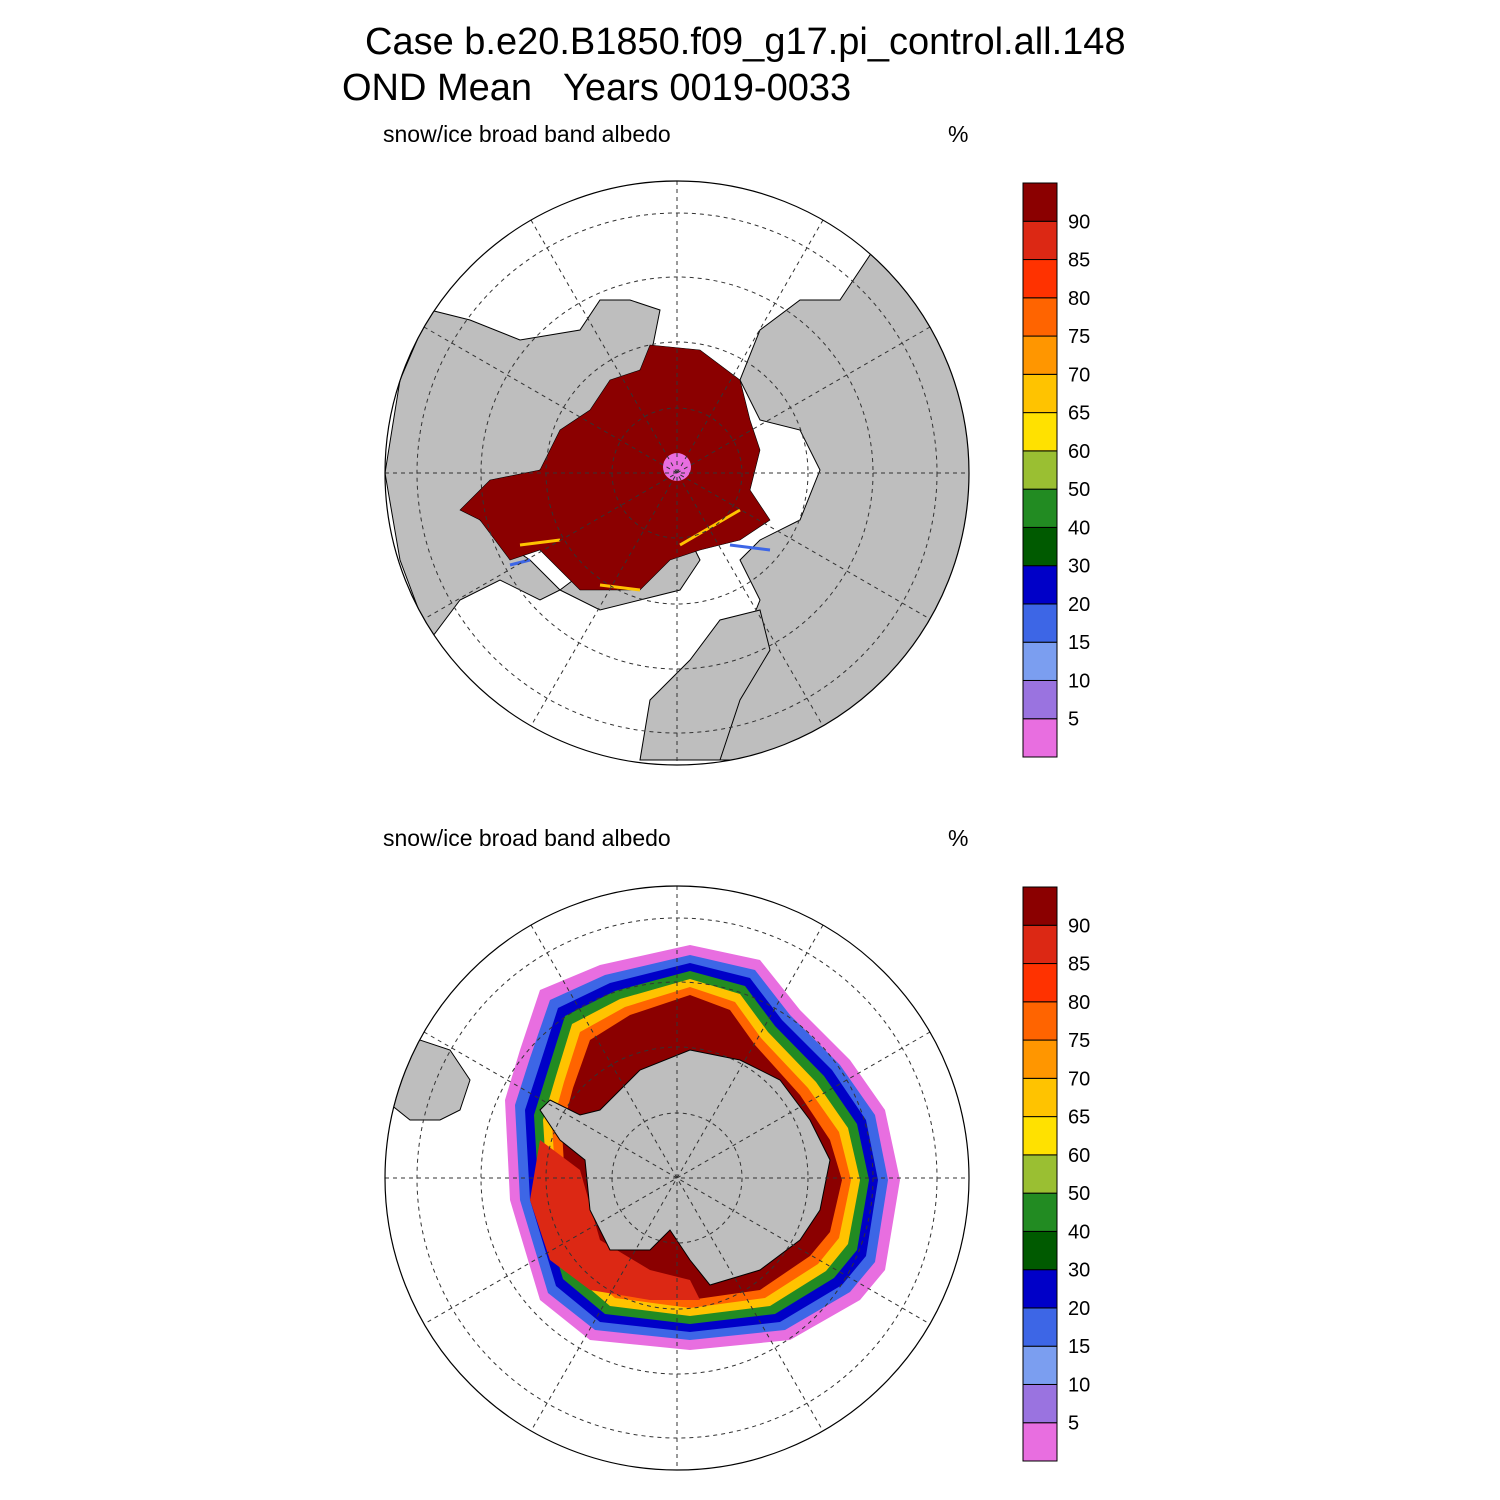  Describe the element at coordinates (1079, 1079) in the screenshot. I see `south-colorbar-label: 70` at that location.